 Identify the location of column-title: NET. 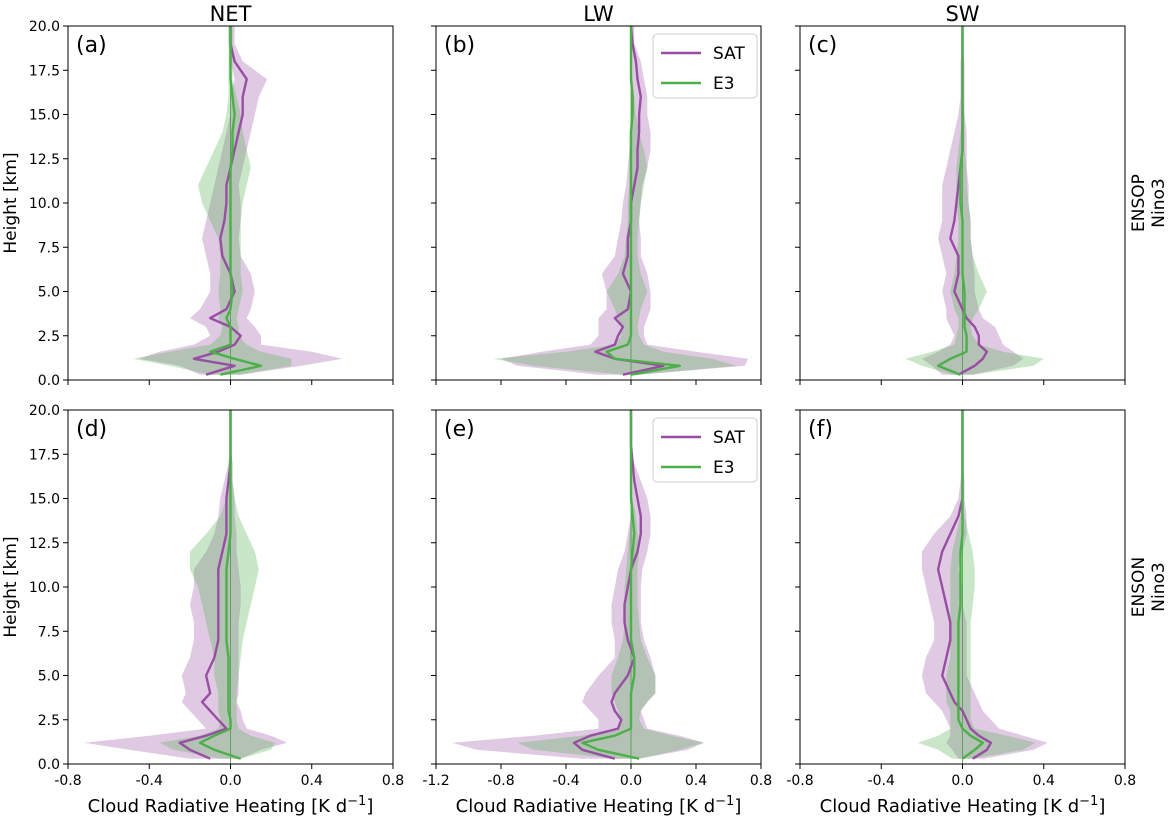
(231, 14).